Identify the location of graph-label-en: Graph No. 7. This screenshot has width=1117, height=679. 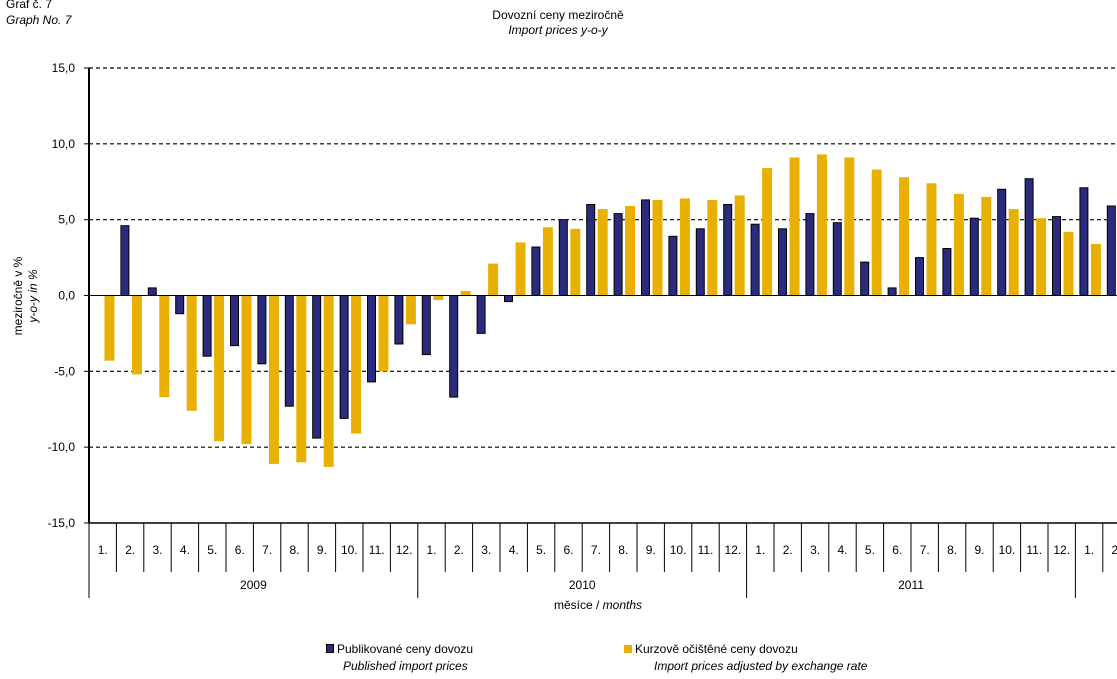
(39, 20).